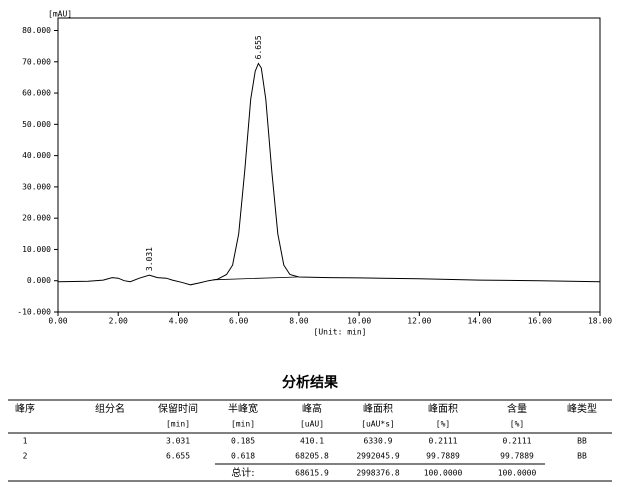 The image size is (621, 491). Describe the element at coordinates (298, 321) in the screenshot. I see `x-tick-label: 8.00` at that location.